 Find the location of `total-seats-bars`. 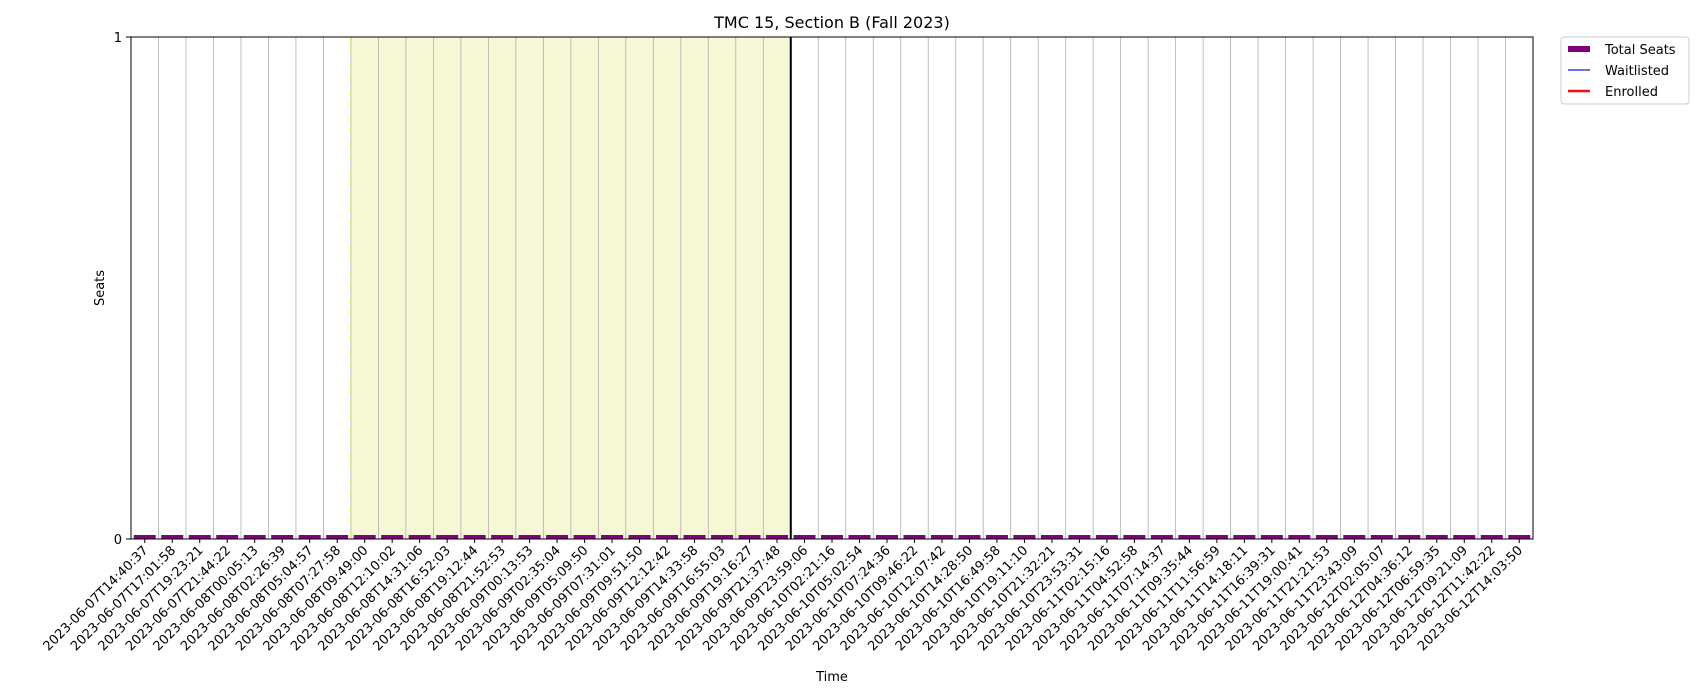

total-seats-bars is located at coordinates (832, 537).